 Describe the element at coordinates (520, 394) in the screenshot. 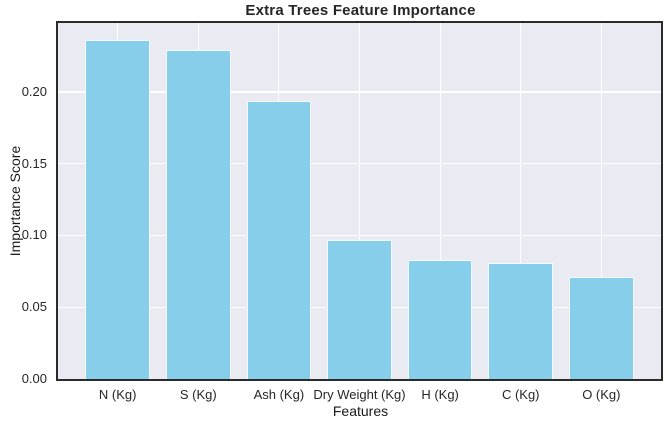

I see `x-tick-label: C (Kg)` at that location.